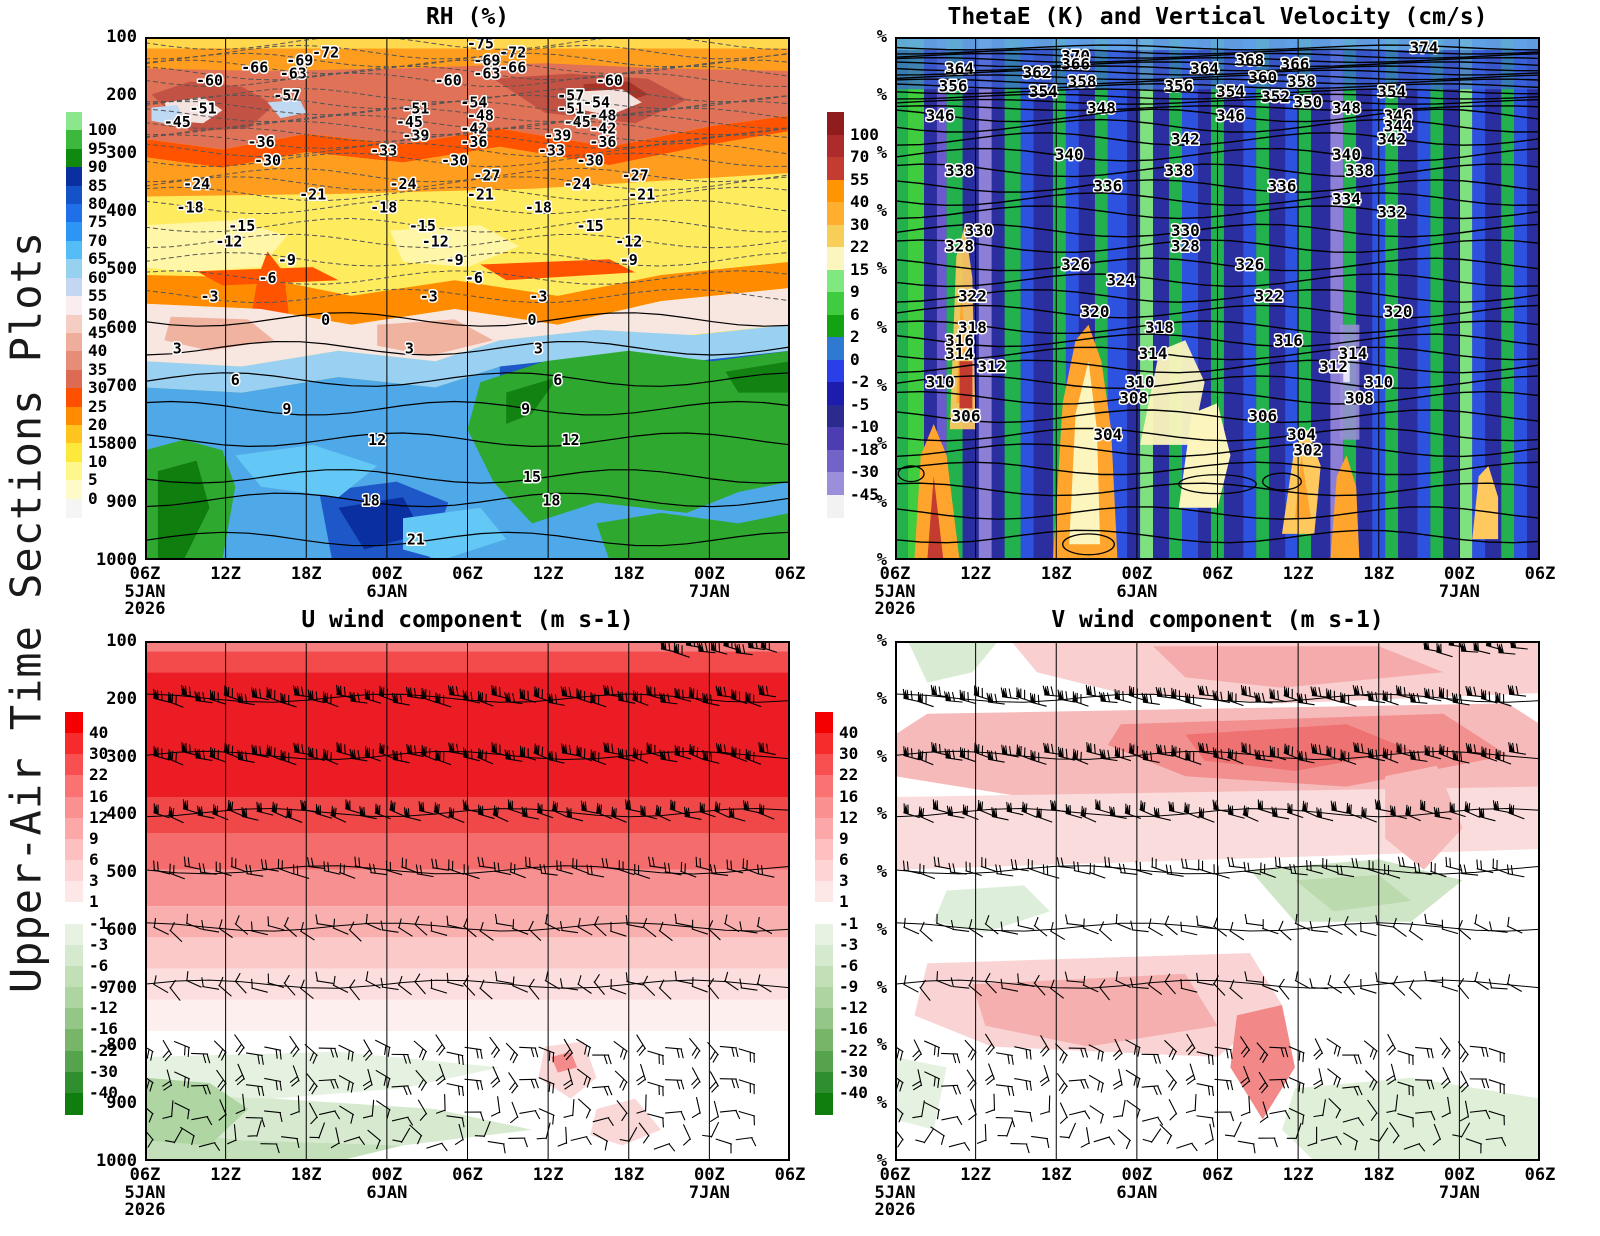 This screenshot has height=1236, width=1600. I want to click on y-axis-tick-label: %, so click(881, 501).